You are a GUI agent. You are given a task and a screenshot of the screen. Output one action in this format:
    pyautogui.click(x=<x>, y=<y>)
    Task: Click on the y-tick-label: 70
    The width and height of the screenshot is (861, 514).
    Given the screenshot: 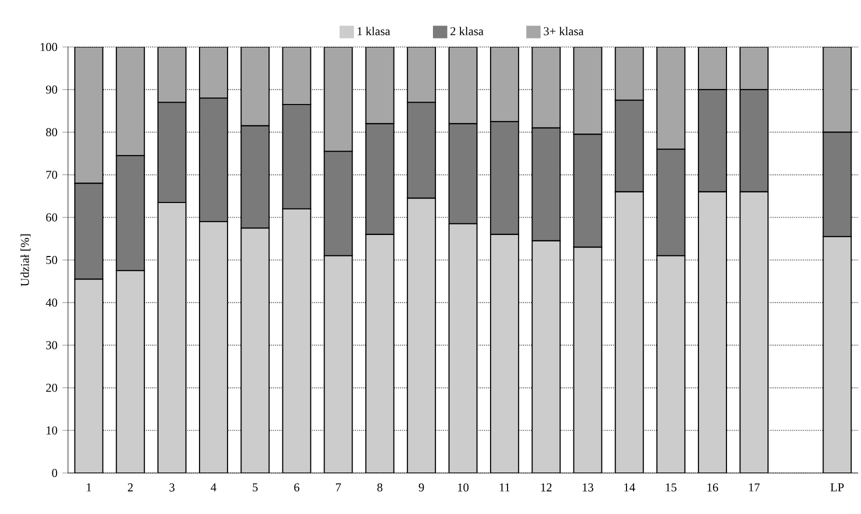 What is the action you would take?
    pyautogui.click(x=52, y=174)
    